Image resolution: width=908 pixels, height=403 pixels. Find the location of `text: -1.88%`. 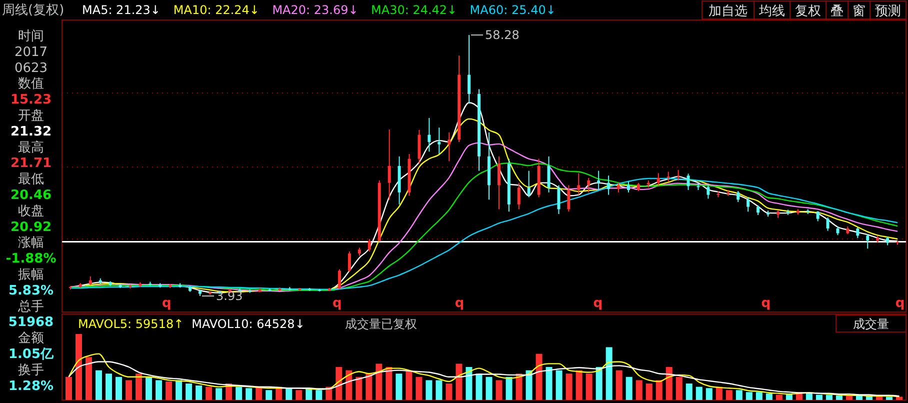

text: -1.88% is located at coordinates (31, 259).